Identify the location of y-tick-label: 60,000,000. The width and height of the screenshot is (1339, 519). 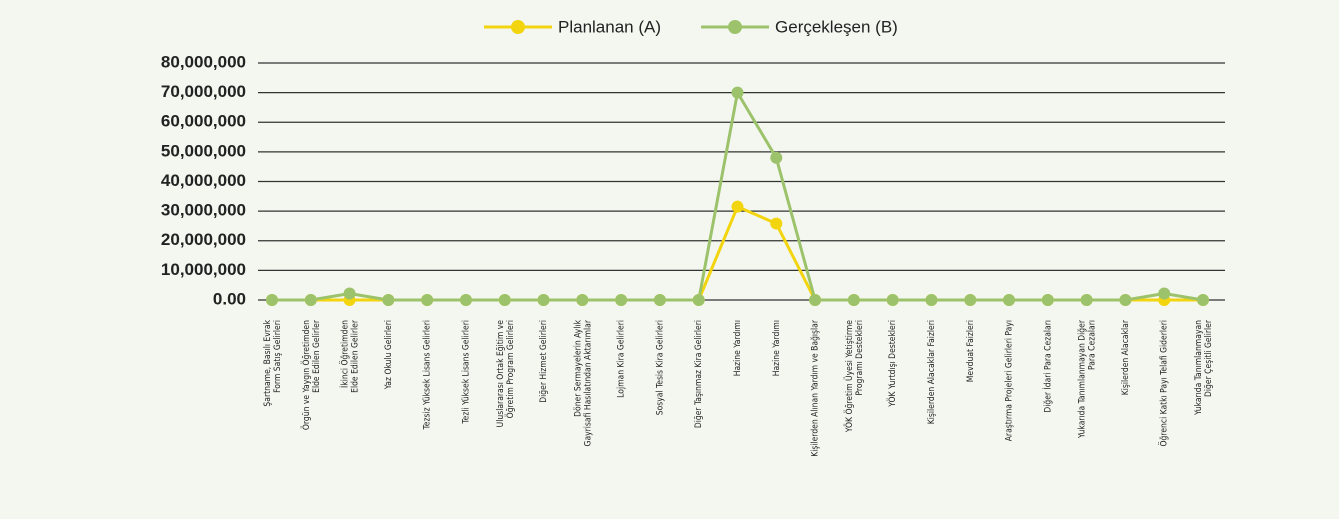
(203, 121).